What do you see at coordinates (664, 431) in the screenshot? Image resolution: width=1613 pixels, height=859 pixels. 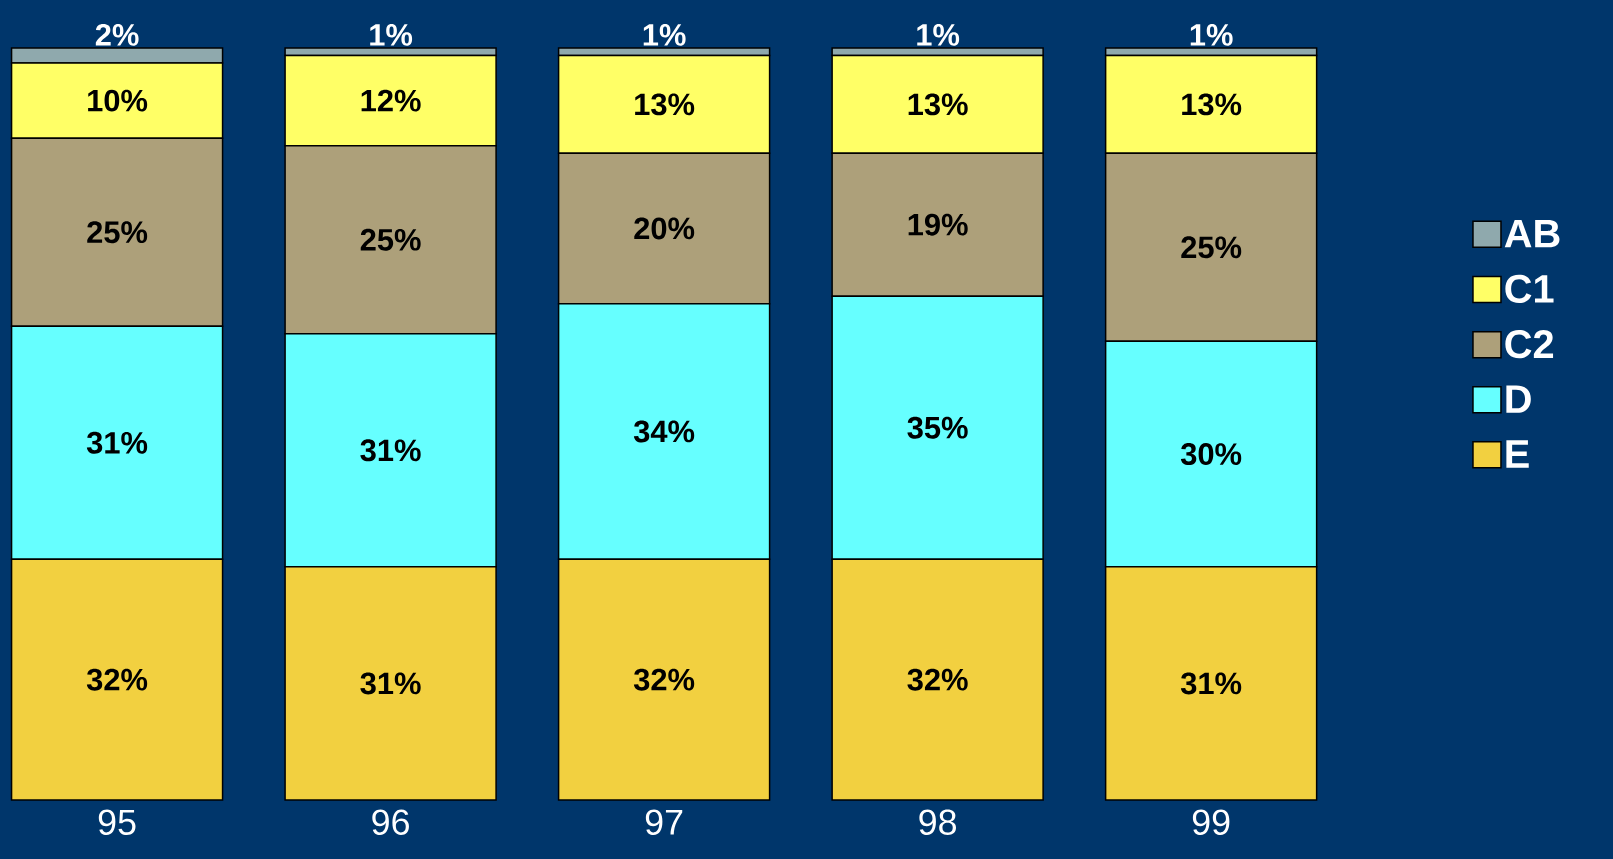 I see `data-label: 34%` at bounding box center [664, 431].